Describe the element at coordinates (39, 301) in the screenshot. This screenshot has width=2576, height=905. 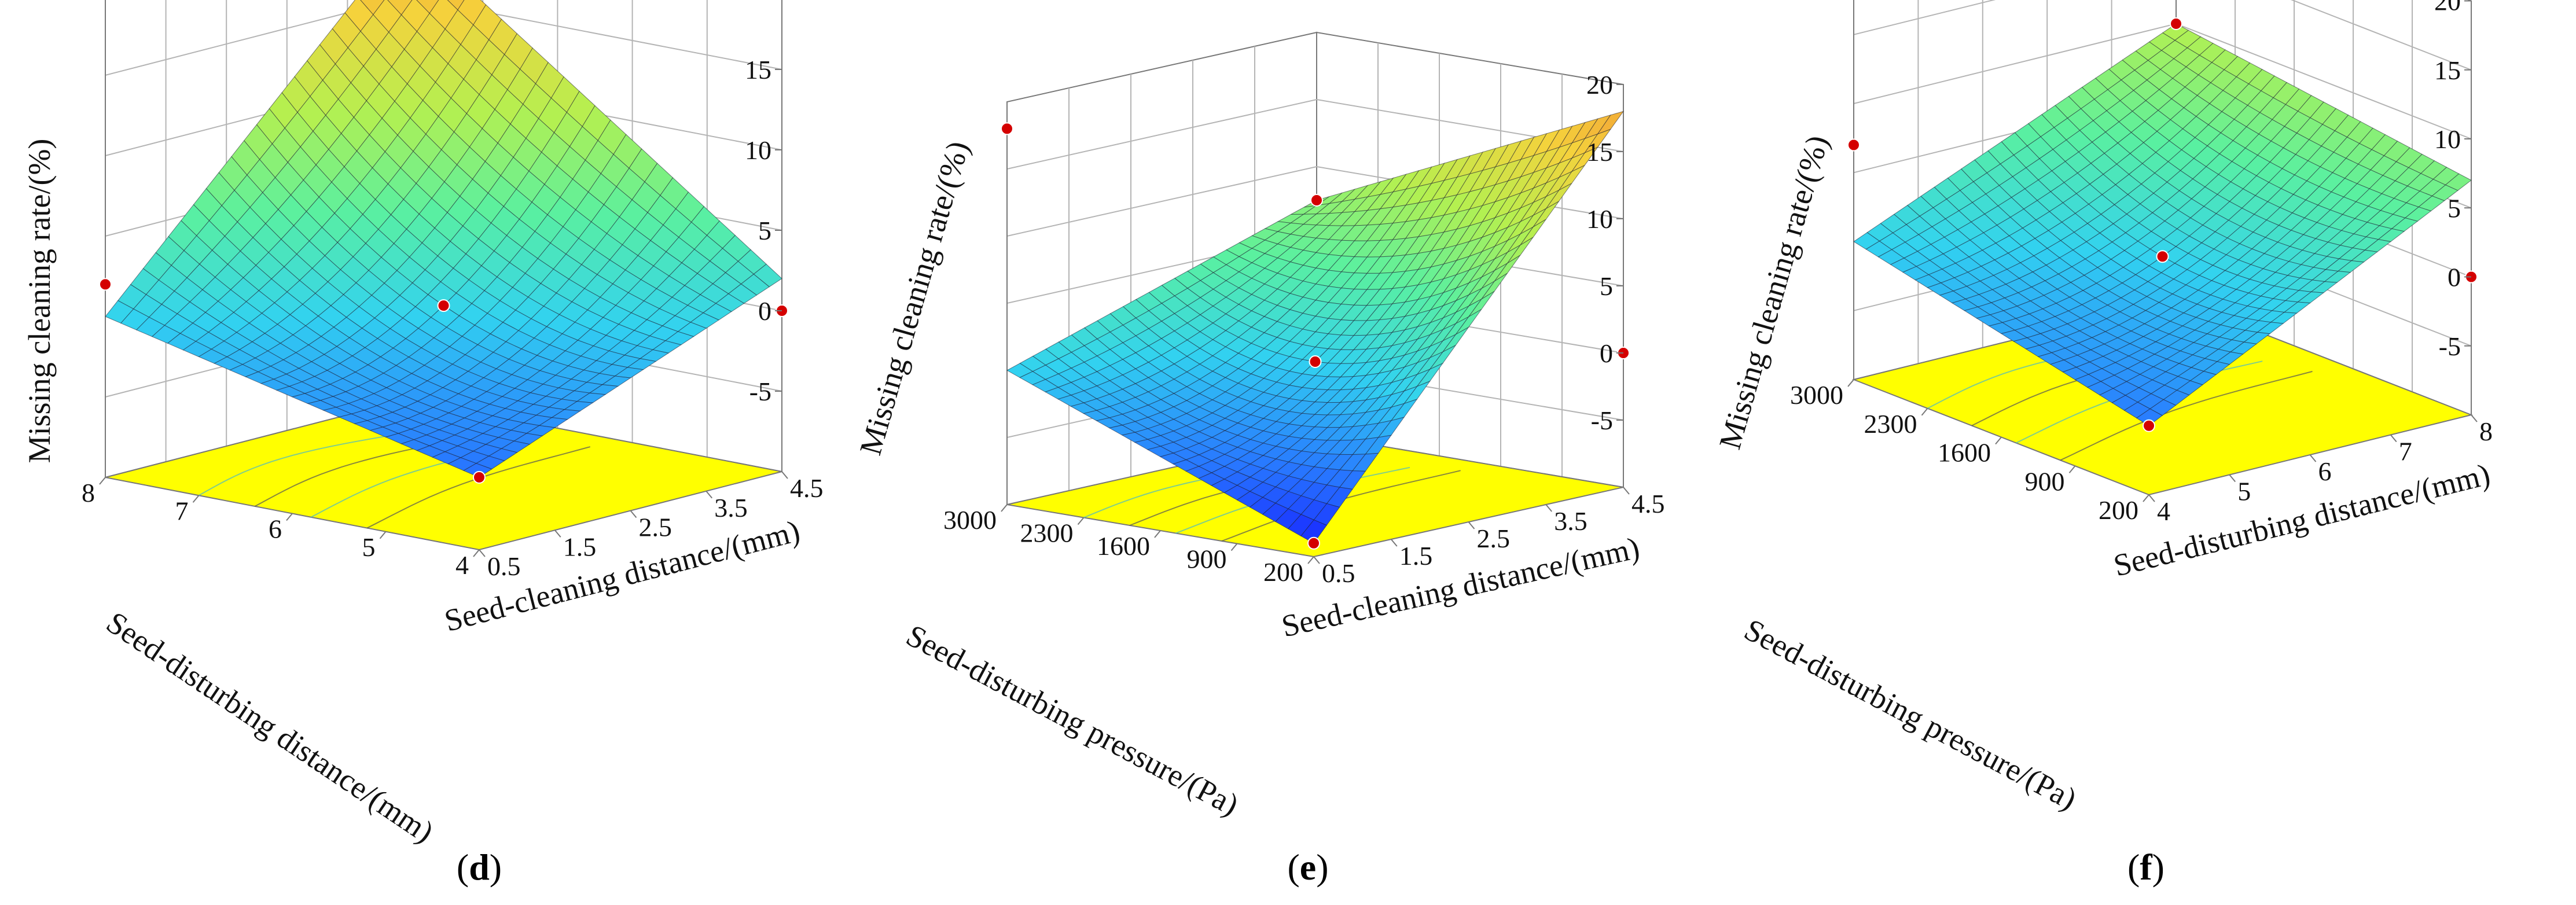
I see `z-axis-title: Missing cleaning rate/(%)` at that location.